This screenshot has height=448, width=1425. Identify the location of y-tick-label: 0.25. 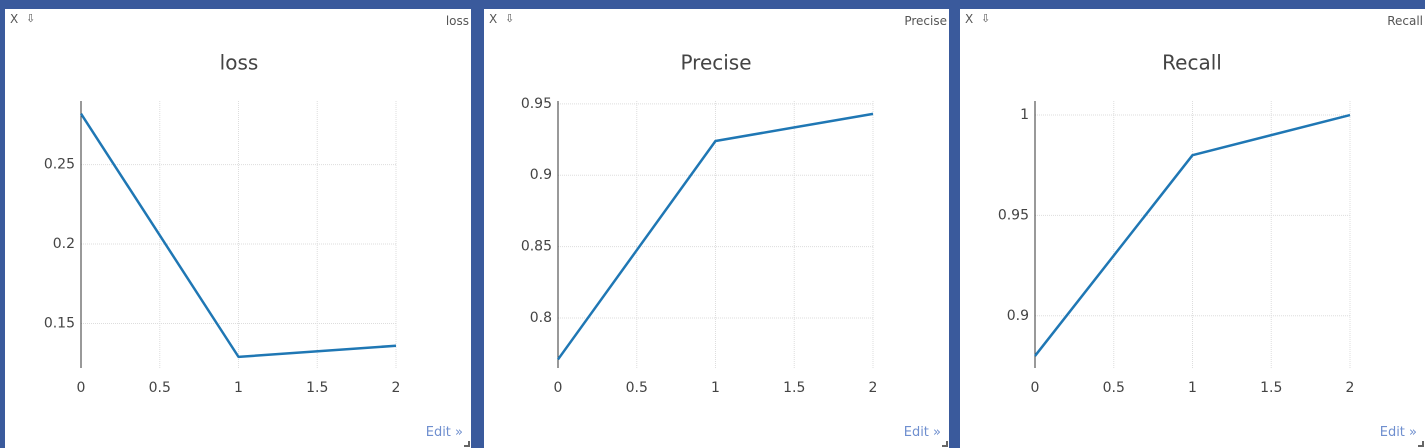
(59, 165).